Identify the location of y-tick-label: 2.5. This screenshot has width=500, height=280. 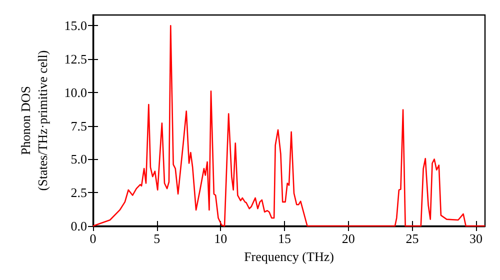
(78, 192).